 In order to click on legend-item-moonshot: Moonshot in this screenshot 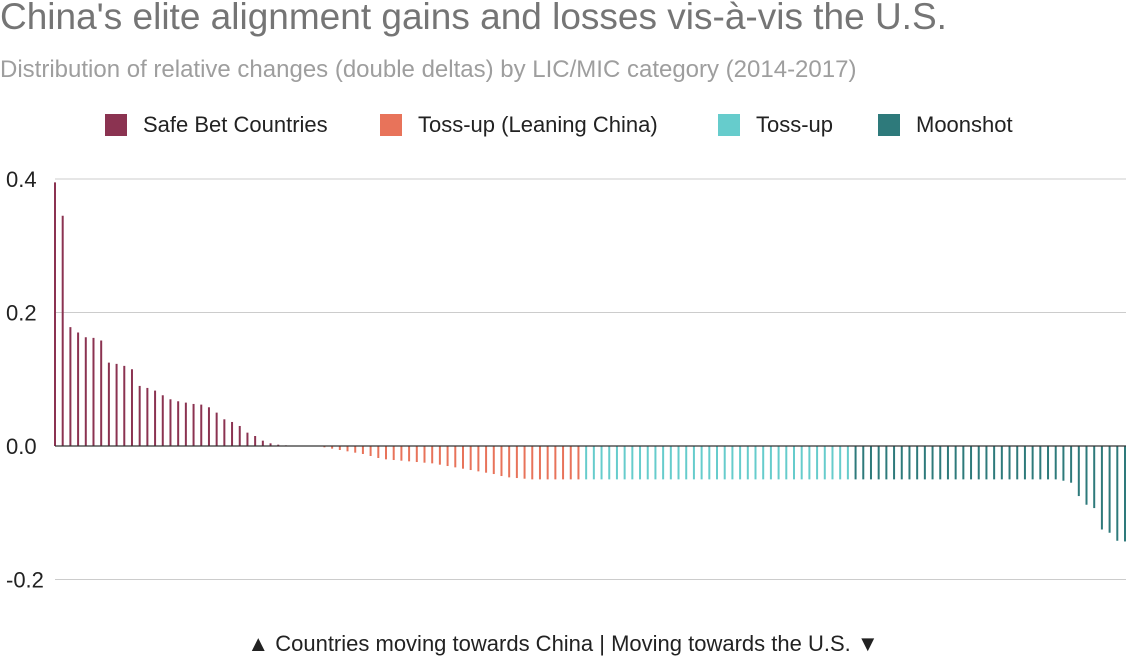, I will do `click(945, 125)`.